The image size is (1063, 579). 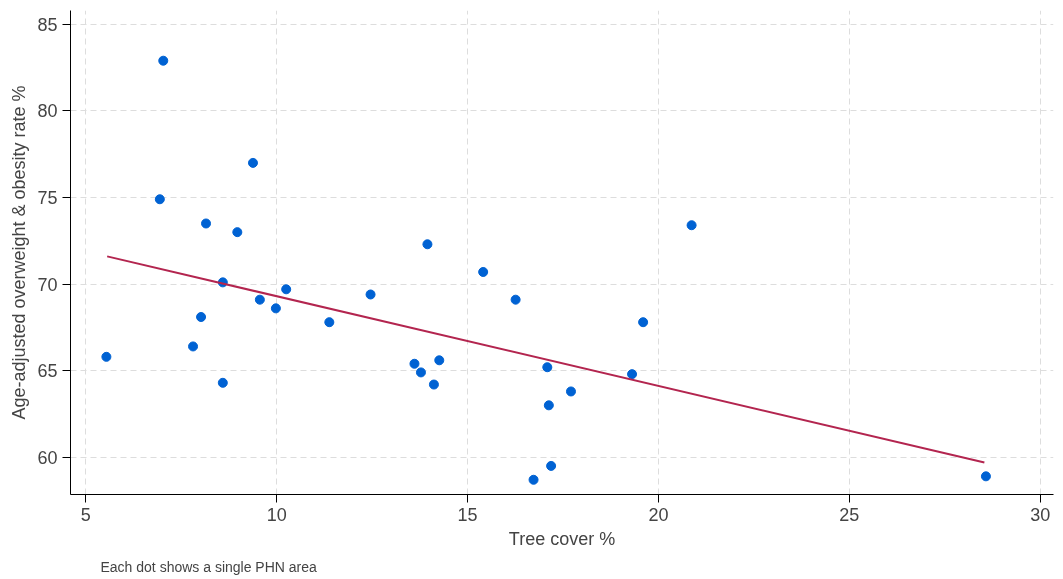 What do you see at coordinates (47, 284) in the screenshot?
I see `y-tick-label: 70` at bounding box center [47, 284].